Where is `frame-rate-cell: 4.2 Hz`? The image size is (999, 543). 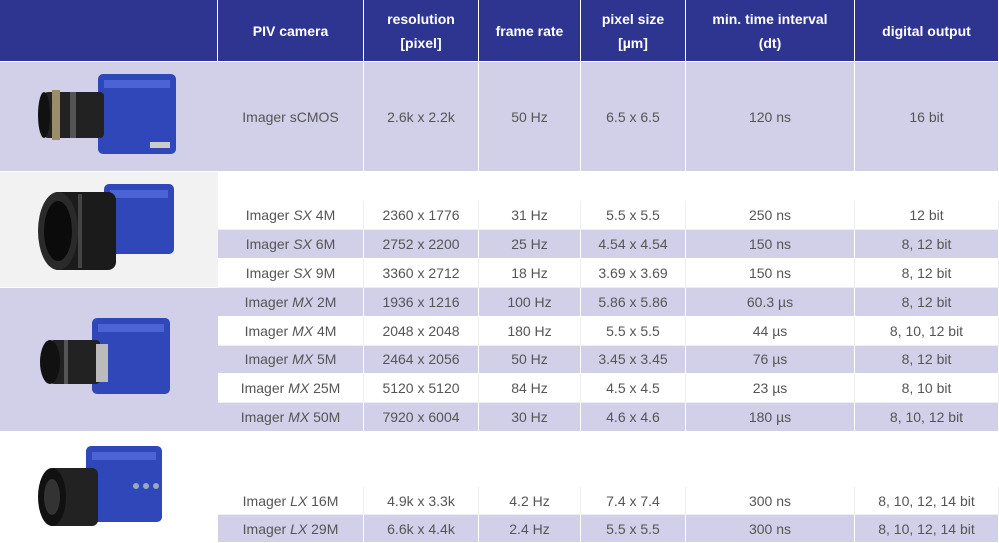 frame-rate-cell: 4.2 Hz is located at coordinates (530, 501).